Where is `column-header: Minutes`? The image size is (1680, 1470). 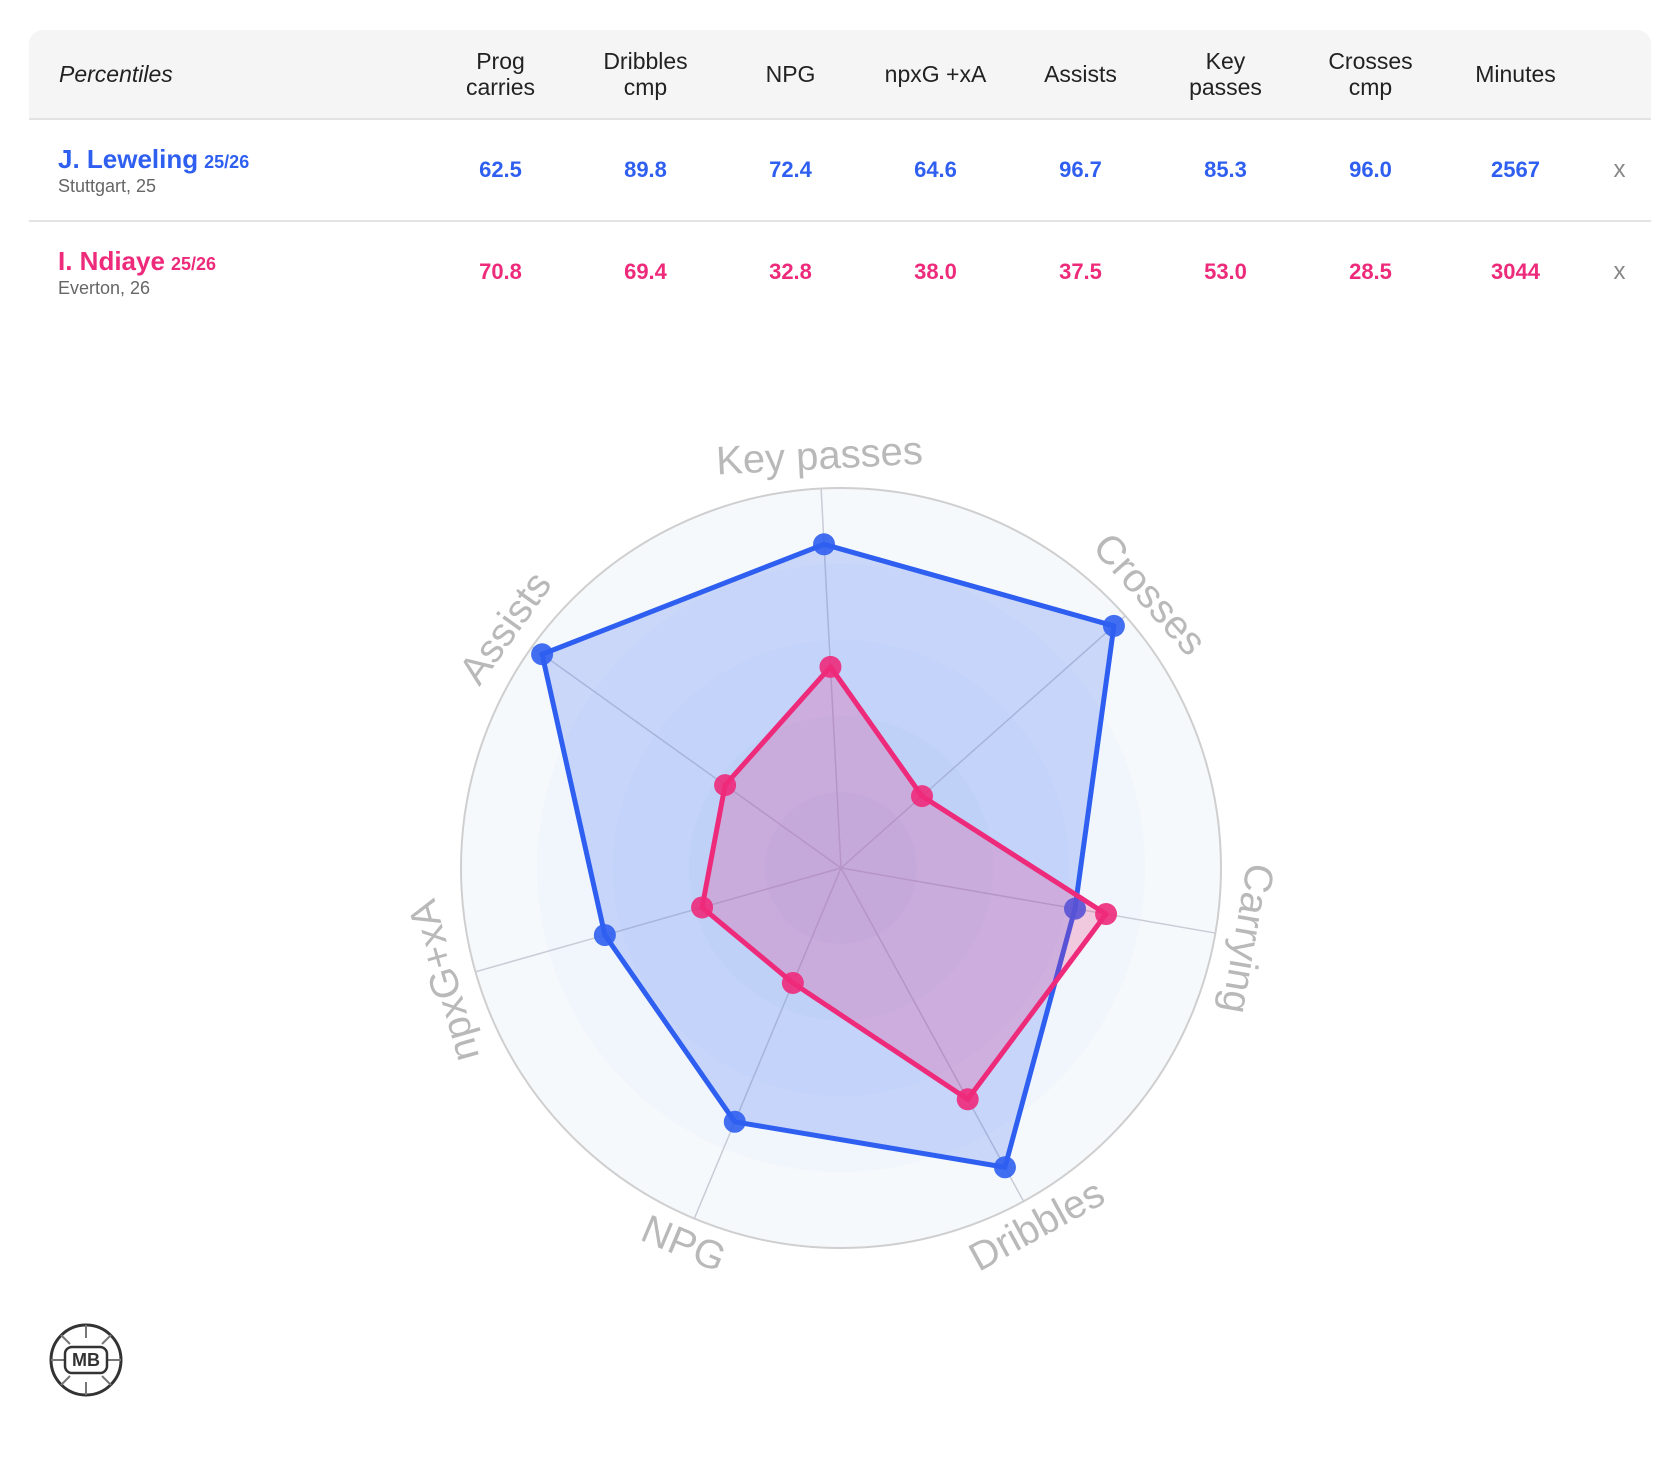
column-header: Minutes is located at coordinates (1515, 74).